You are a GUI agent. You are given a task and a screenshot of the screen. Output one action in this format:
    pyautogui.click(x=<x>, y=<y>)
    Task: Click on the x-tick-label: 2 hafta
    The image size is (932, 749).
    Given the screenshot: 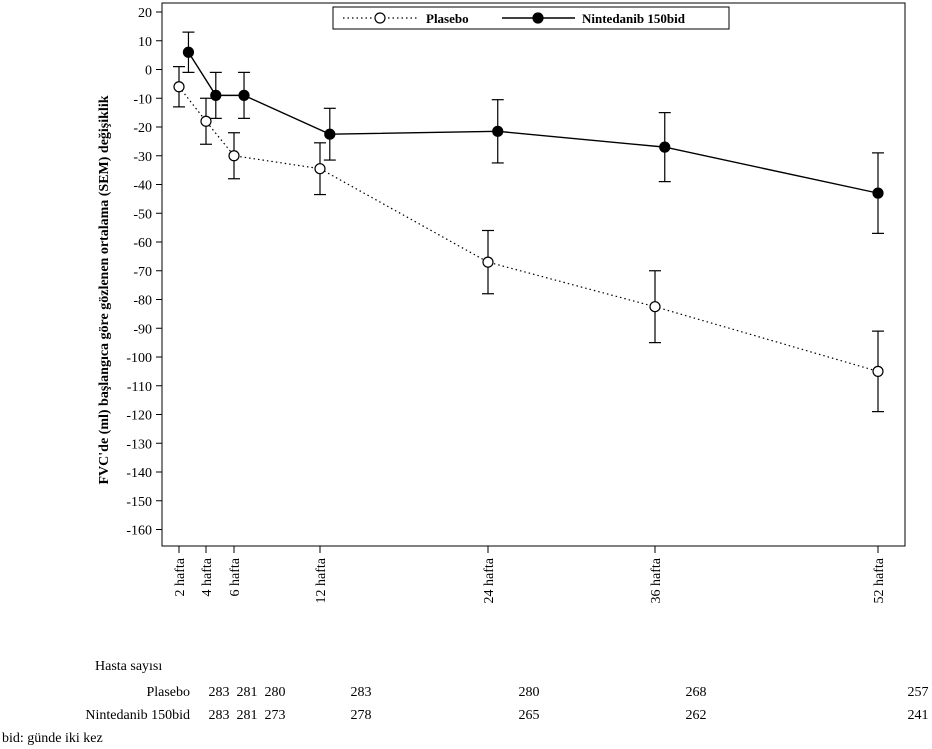 What is the action you would take?
    pyautogui.click(x=180, y=576)
    